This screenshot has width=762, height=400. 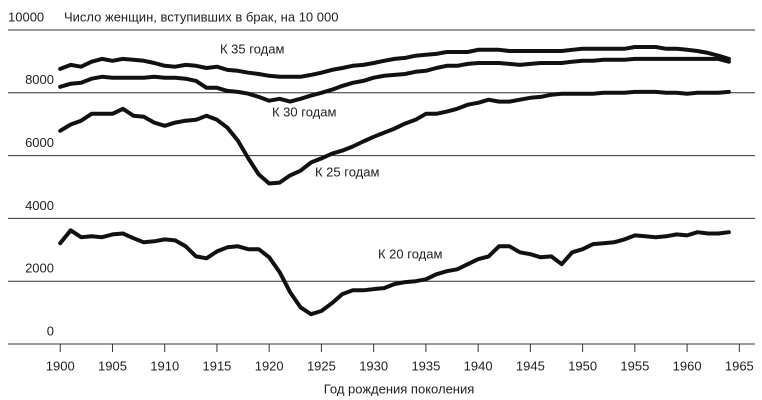 I want to click on y-tick-label: 8000, so click(x=39, y=79).